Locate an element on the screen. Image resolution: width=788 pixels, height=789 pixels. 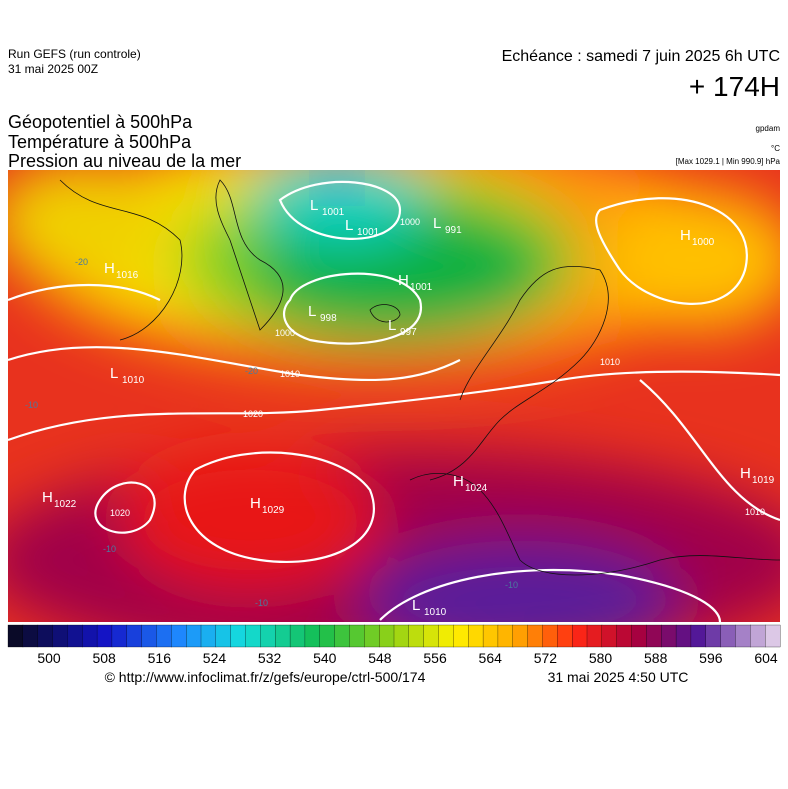
colorbar-label: 540 is located at coordinates (325, 658).